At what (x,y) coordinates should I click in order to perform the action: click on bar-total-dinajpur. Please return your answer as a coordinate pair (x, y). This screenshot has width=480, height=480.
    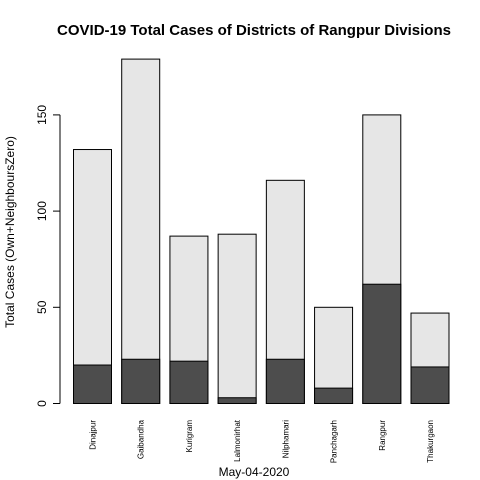
    Looking at the image, I should click on (92, 276).